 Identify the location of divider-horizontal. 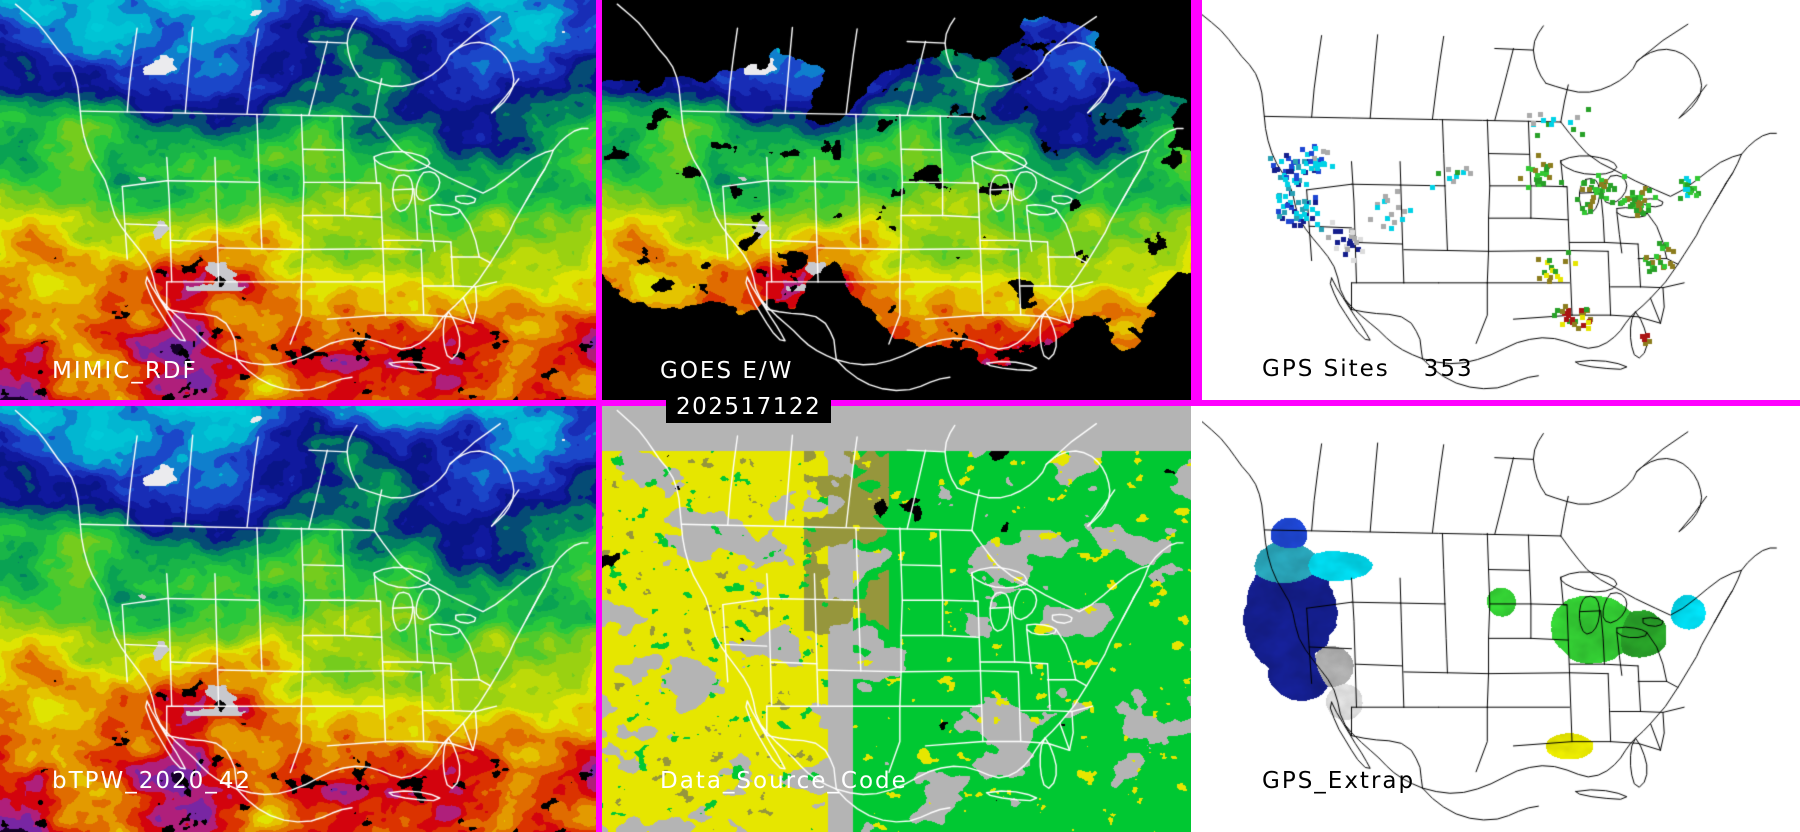
(900, 403).